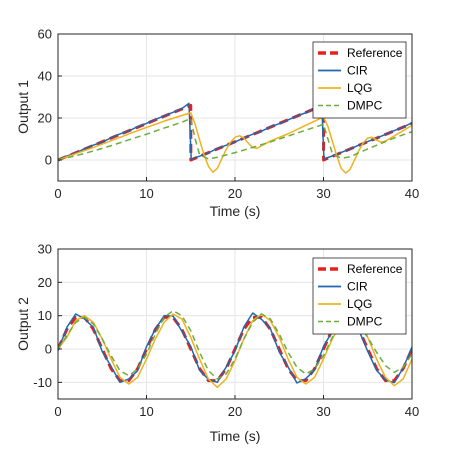 The image size is (457, 456). Describe the element at coordinates (42, 382) in the screenshot. I see `y-tick-label: -10` at that location.